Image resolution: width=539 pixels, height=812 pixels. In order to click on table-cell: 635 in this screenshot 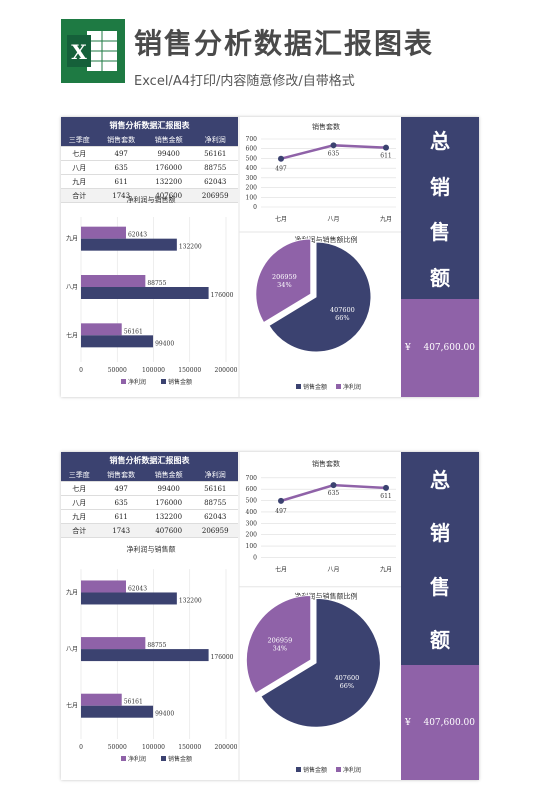, I will do `click(121, 167)`.